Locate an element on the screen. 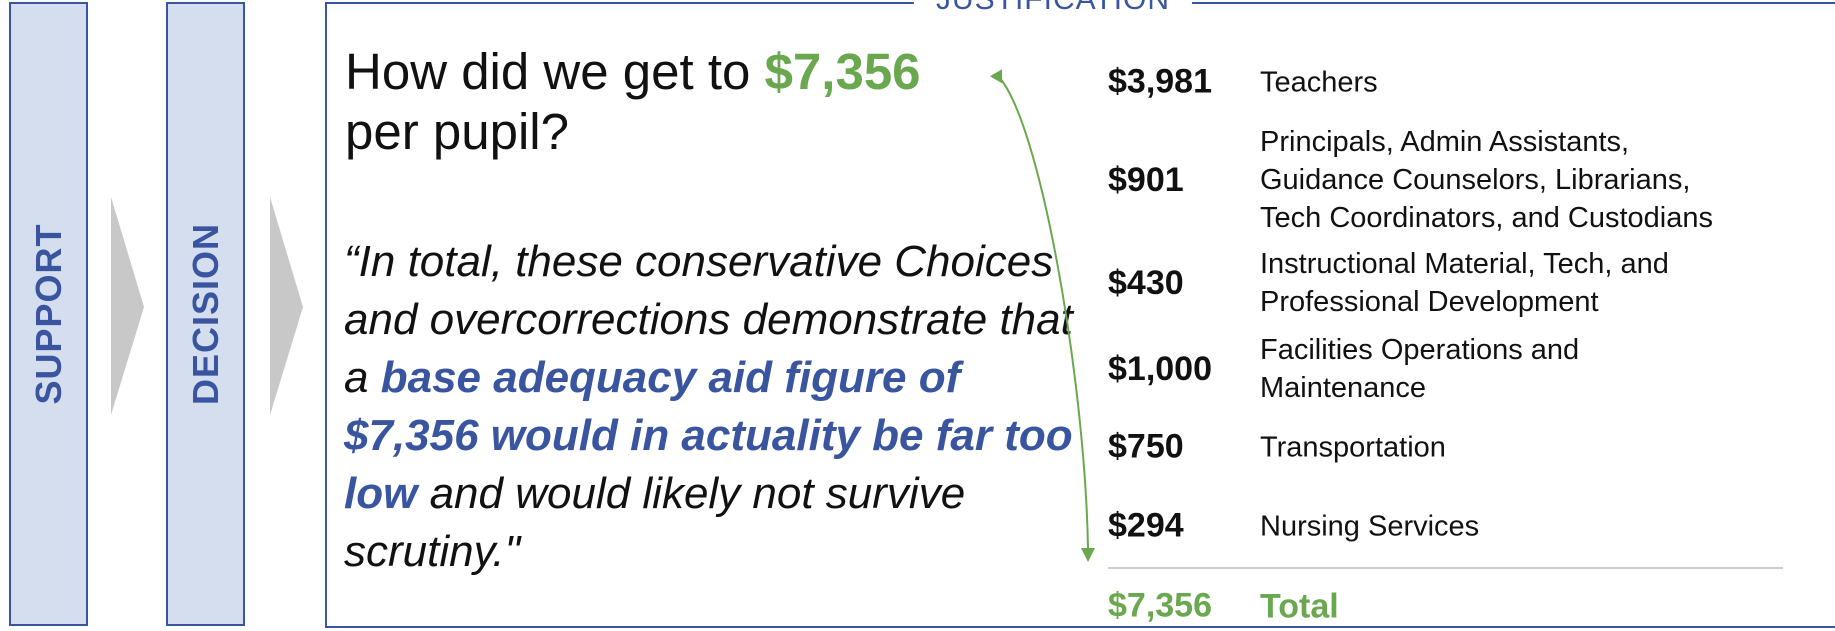  label: Facilities Operations and Maintenance is located at coordinates (1419, 369).